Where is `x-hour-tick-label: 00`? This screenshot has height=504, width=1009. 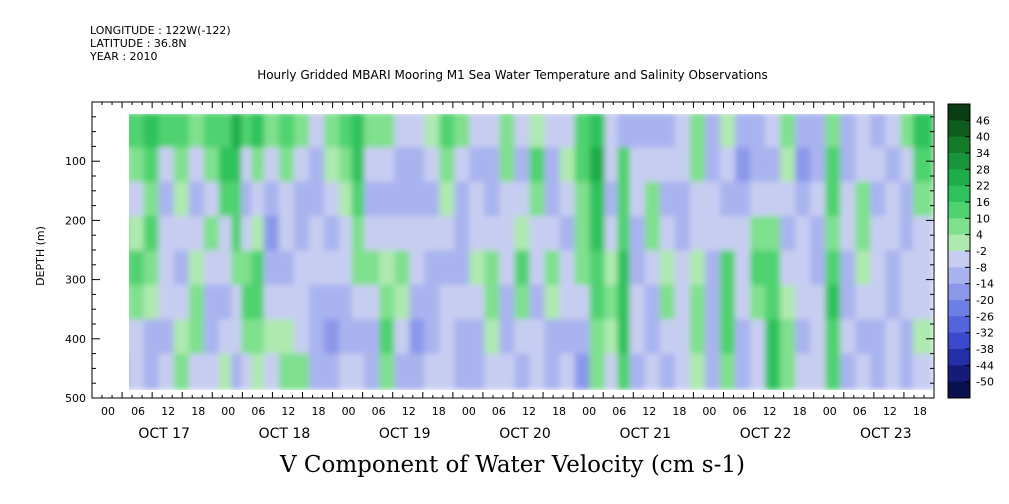
x-hour-tick-label: 00 is located at coordinates (589, 411).